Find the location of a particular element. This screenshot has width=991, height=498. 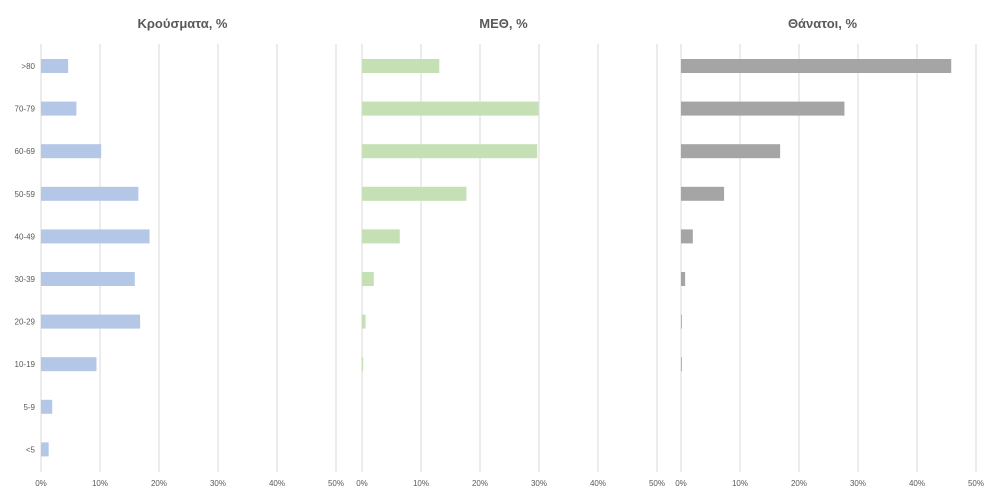

category-label-3: 50-59 is located at coordinates (25, 194).